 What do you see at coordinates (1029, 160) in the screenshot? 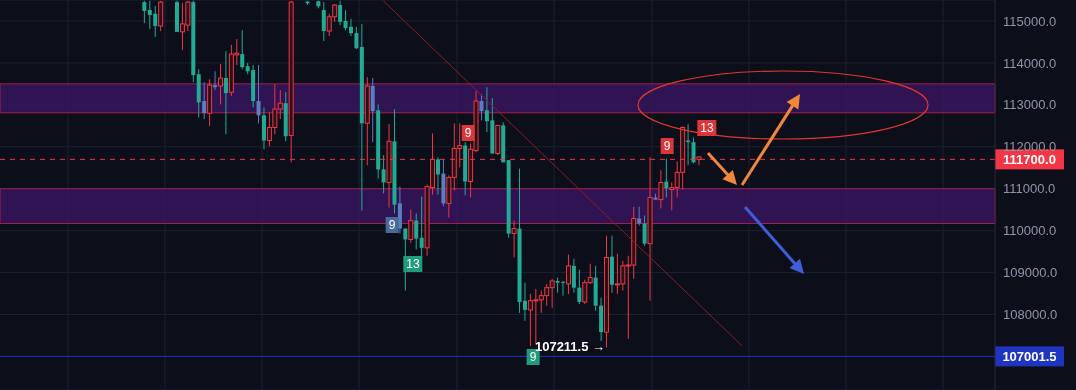
I see `ref-line-label: 111700.0` at bounding box center [1029, 160].